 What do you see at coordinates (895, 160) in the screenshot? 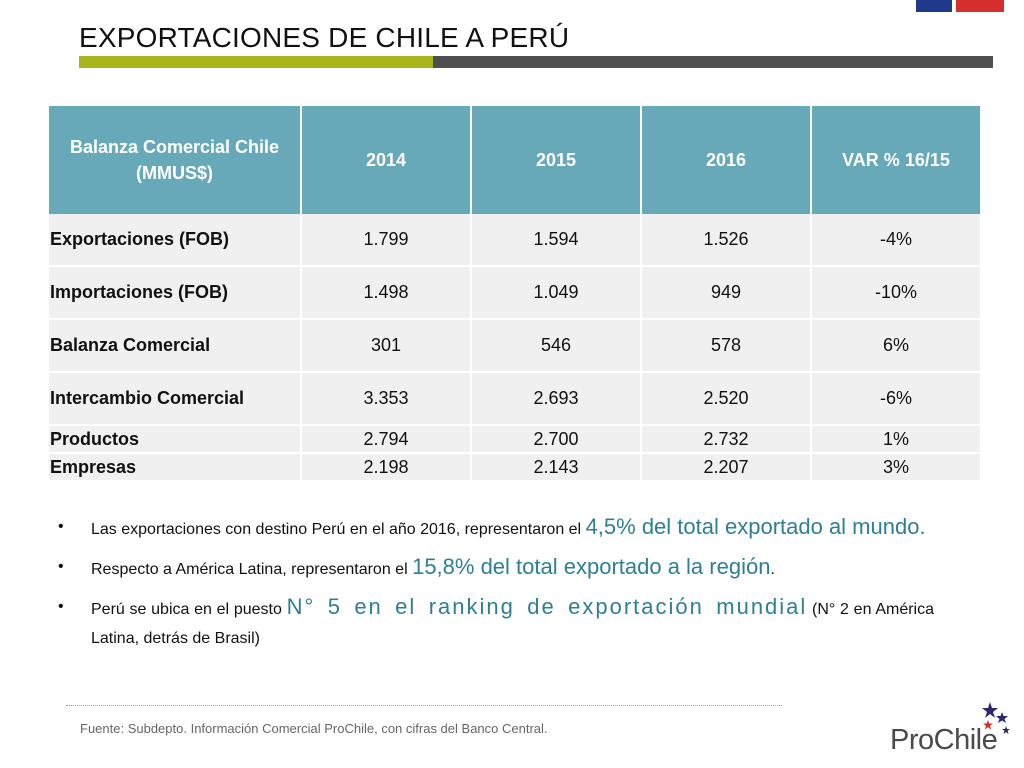
I see `column-header-variation: VAR % 16/15` at bounding box center [895, 160].